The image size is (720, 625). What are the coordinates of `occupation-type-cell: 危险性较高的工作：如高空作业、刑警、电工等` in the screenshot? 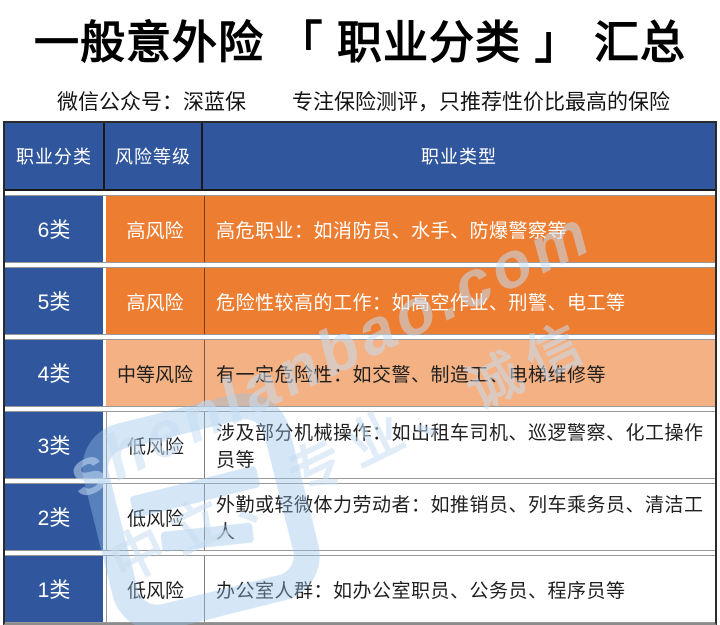 It's located at (459, 301).